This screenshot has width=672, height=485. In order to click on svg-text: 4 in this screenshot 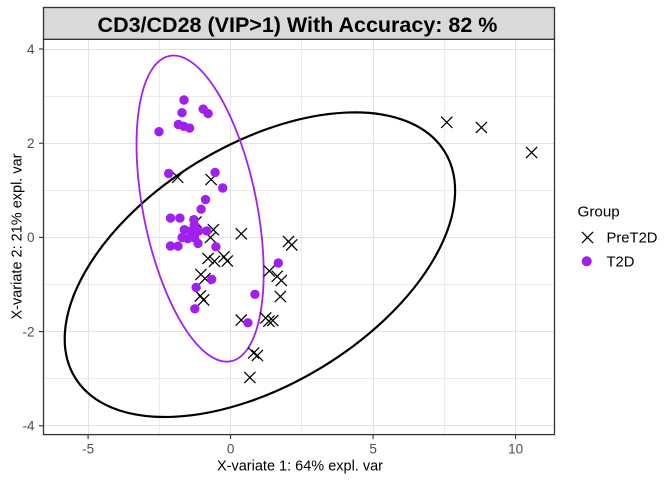, I will do `click(31, 49)`.